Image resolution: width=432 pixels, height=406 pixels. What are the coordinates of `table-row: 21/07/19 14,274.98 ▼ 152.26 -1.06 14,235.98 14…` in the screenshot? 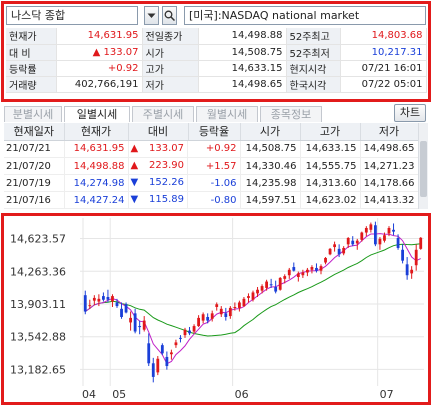 It's located at (211, 183).